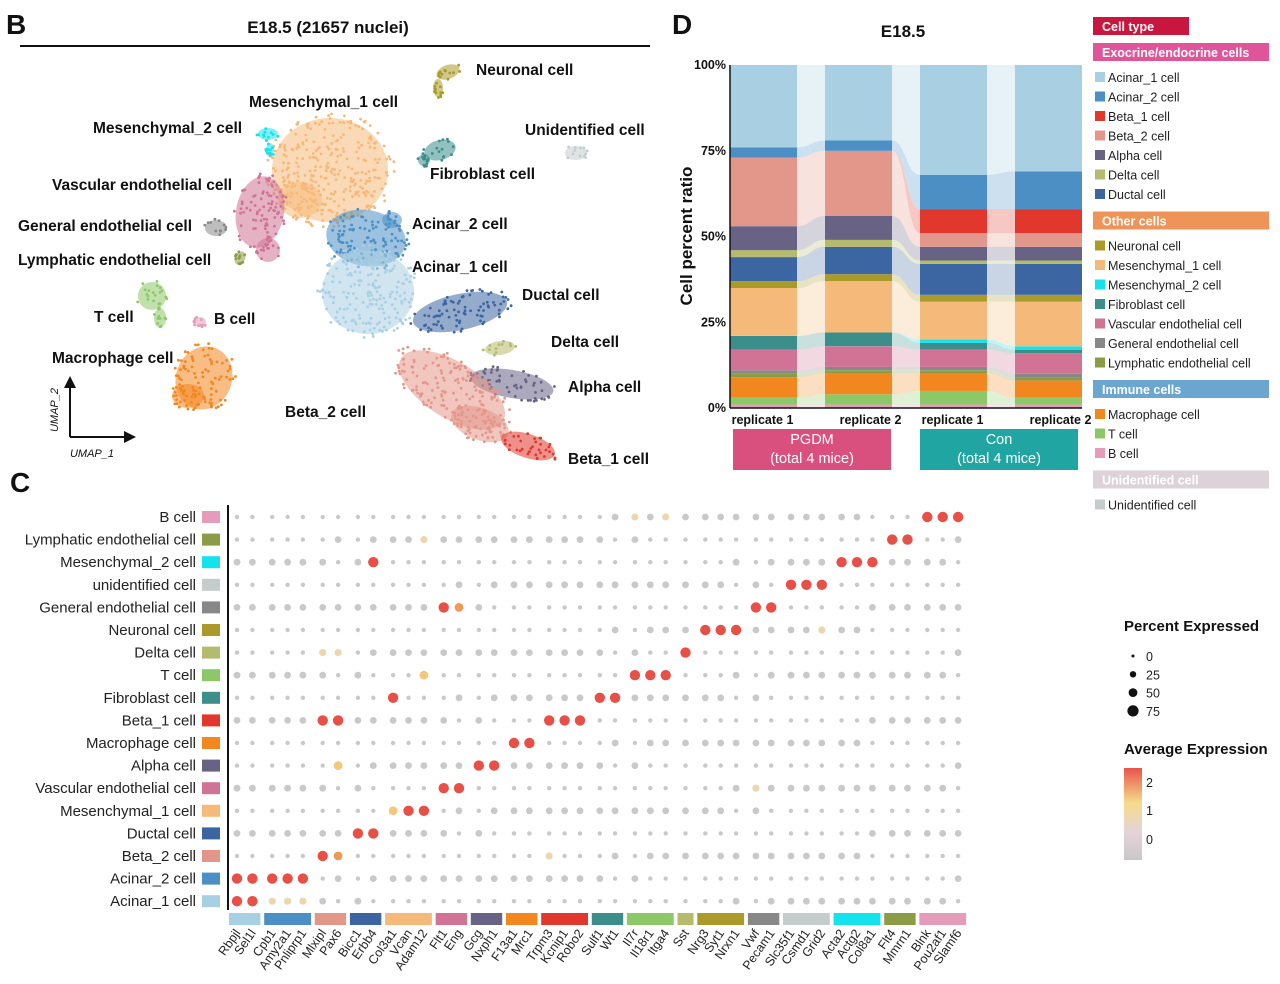 The width and height of the screenshot is (1280, 984). Describe the element at coordinates (1133, 176) in the screenshot. I see `legend-item-label: Delta cell` at that location.